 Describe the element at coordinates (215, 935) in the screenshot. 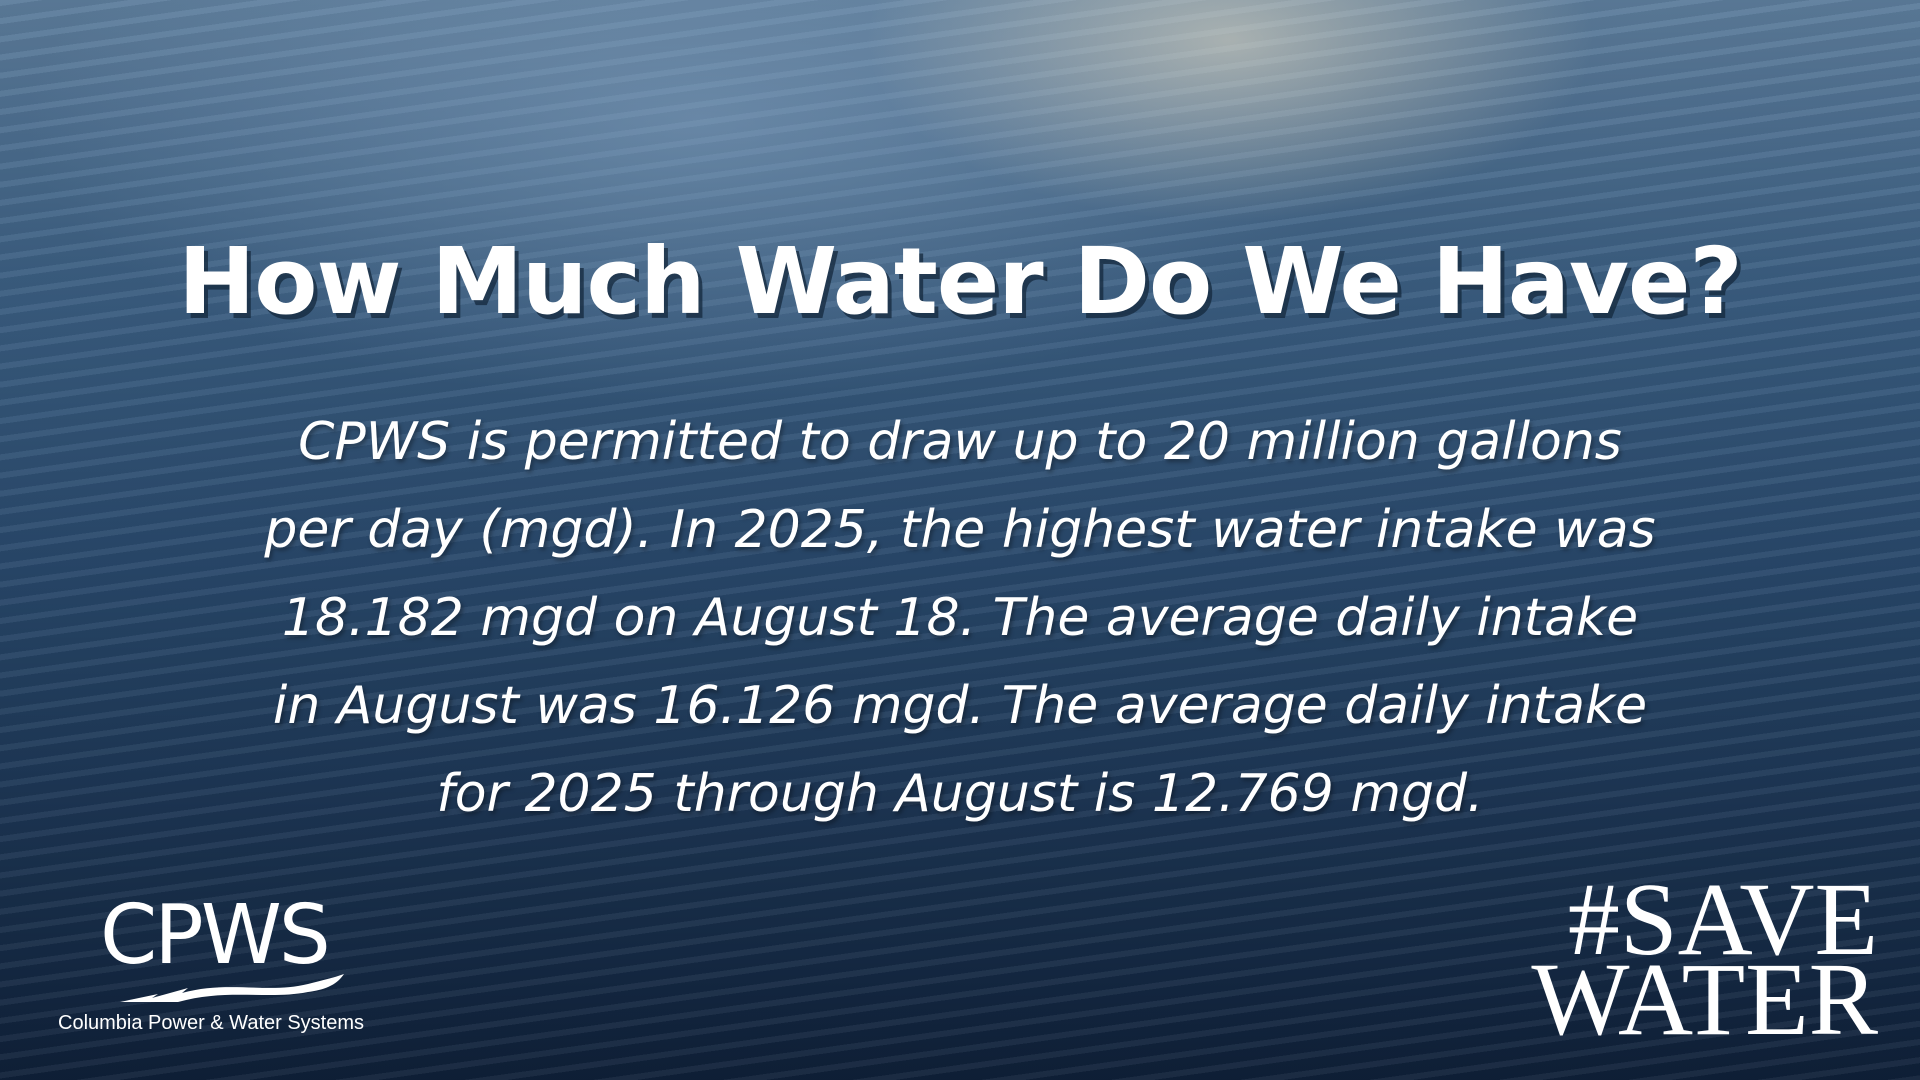

I see `logo-name: CPWS` at that location.